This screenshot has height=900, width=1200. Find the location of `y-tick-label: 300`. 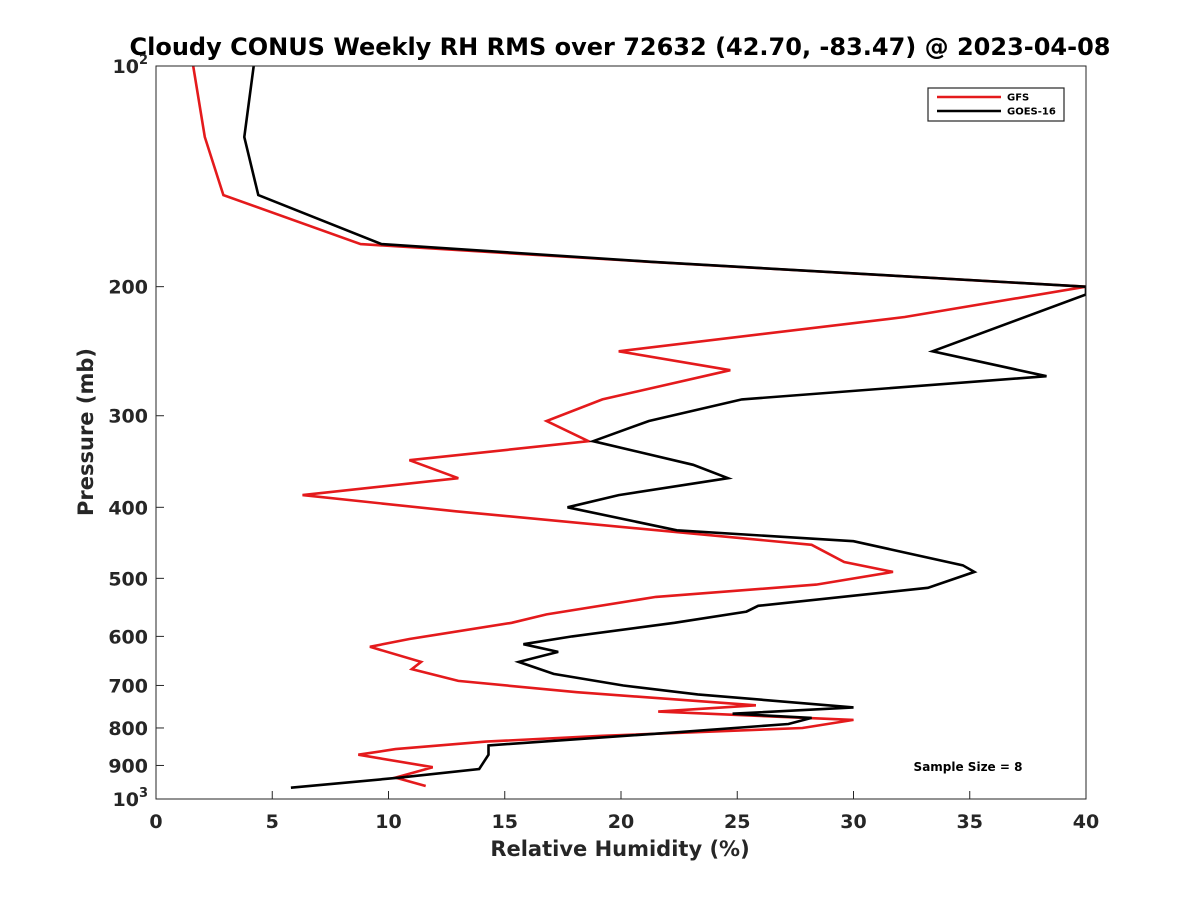

y-tick-label: 300 is located at coordinates (128, 417).